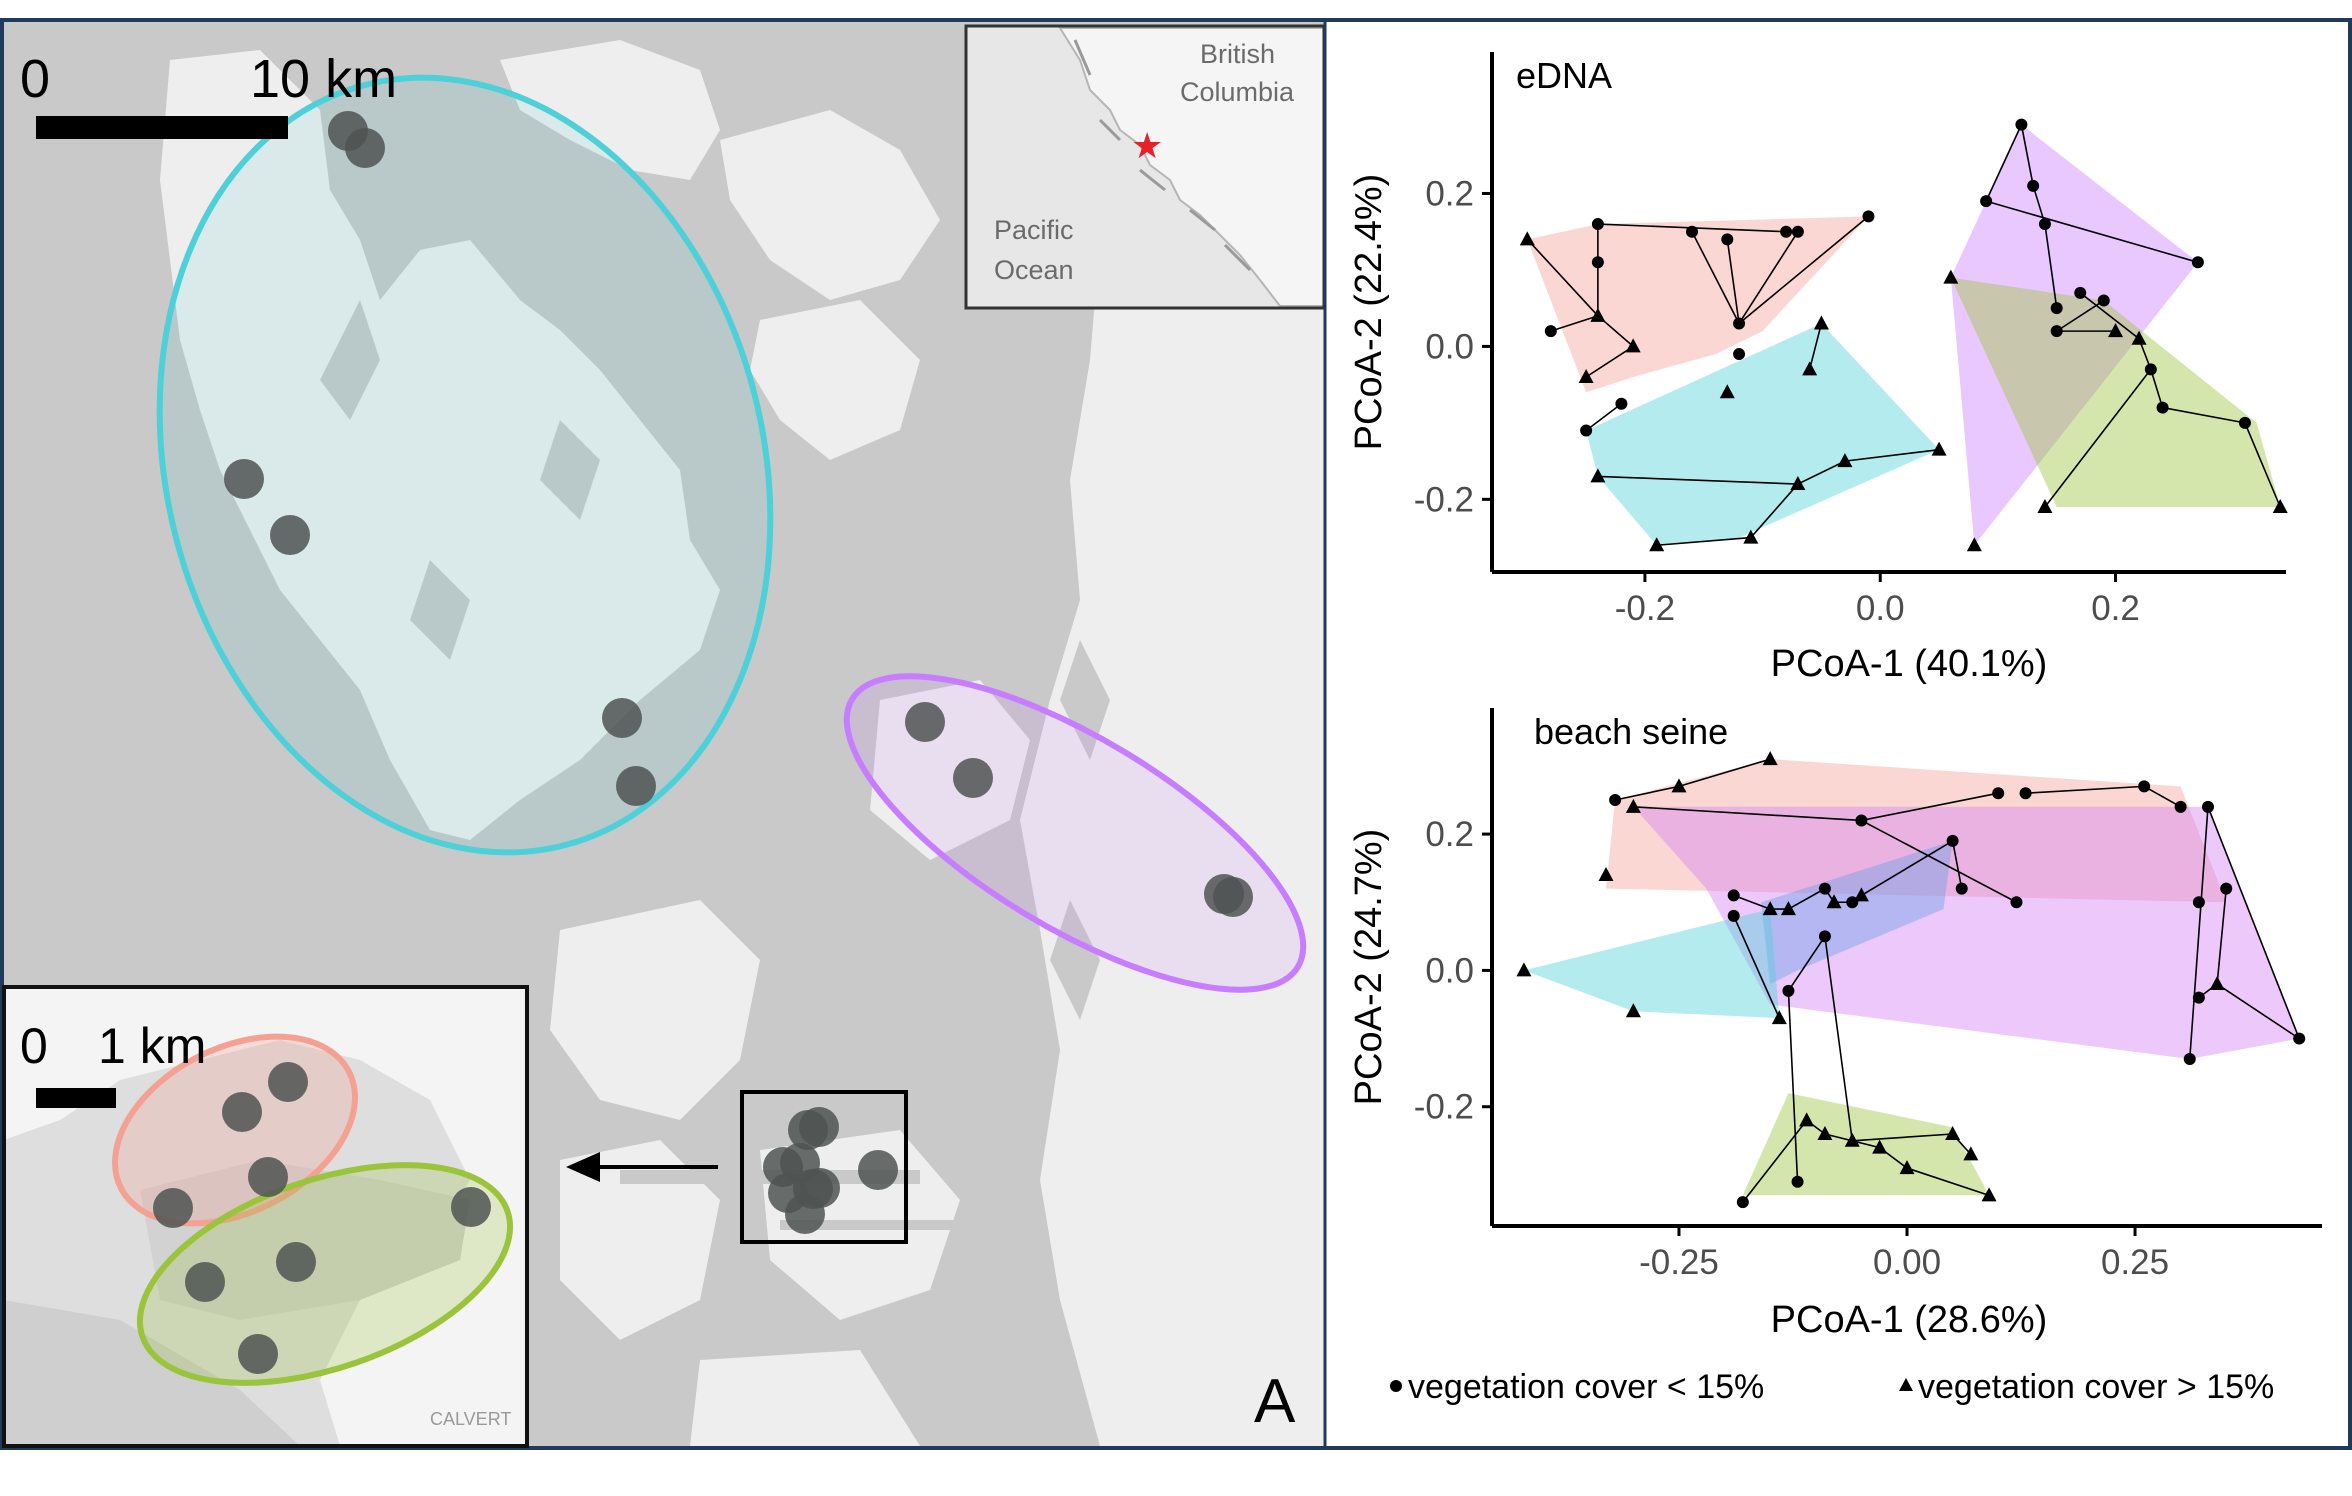 This screenshot has height=1496, width=2352. I want to click on edna-x-tick-label: 0.2, so click(2115, 608).